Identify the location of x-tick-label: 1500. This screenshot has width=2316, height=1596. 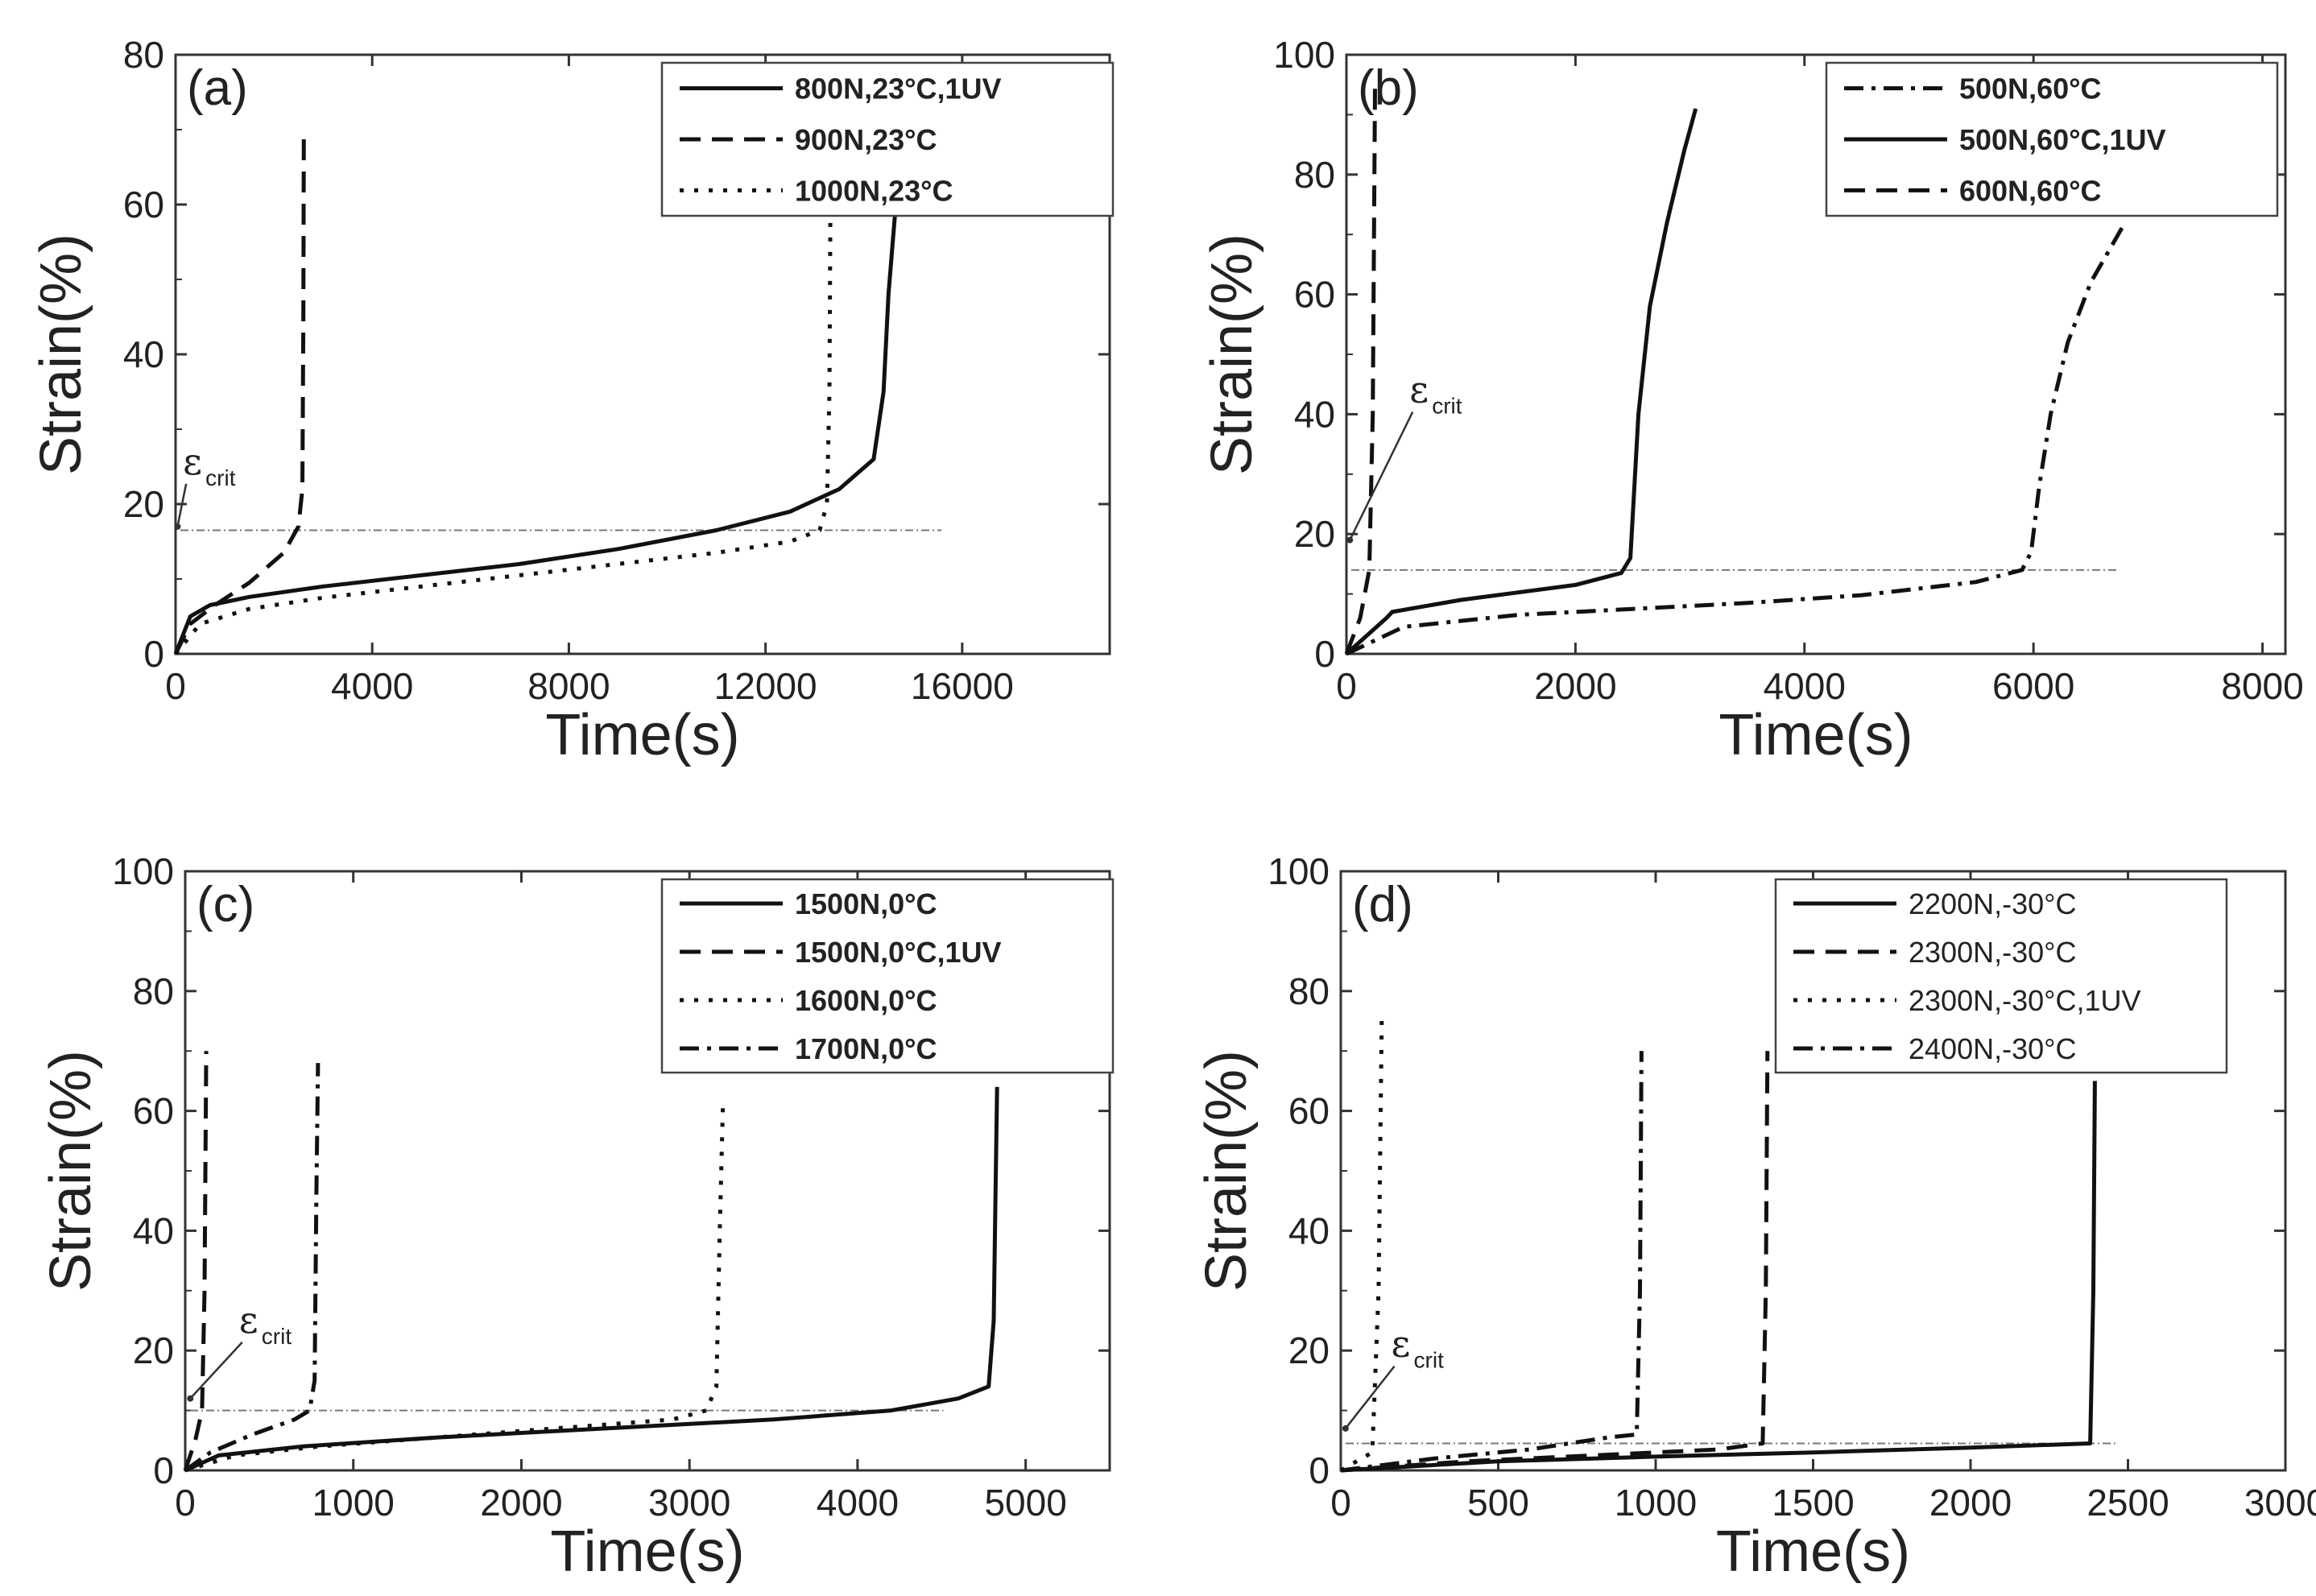
(1813, 1503).